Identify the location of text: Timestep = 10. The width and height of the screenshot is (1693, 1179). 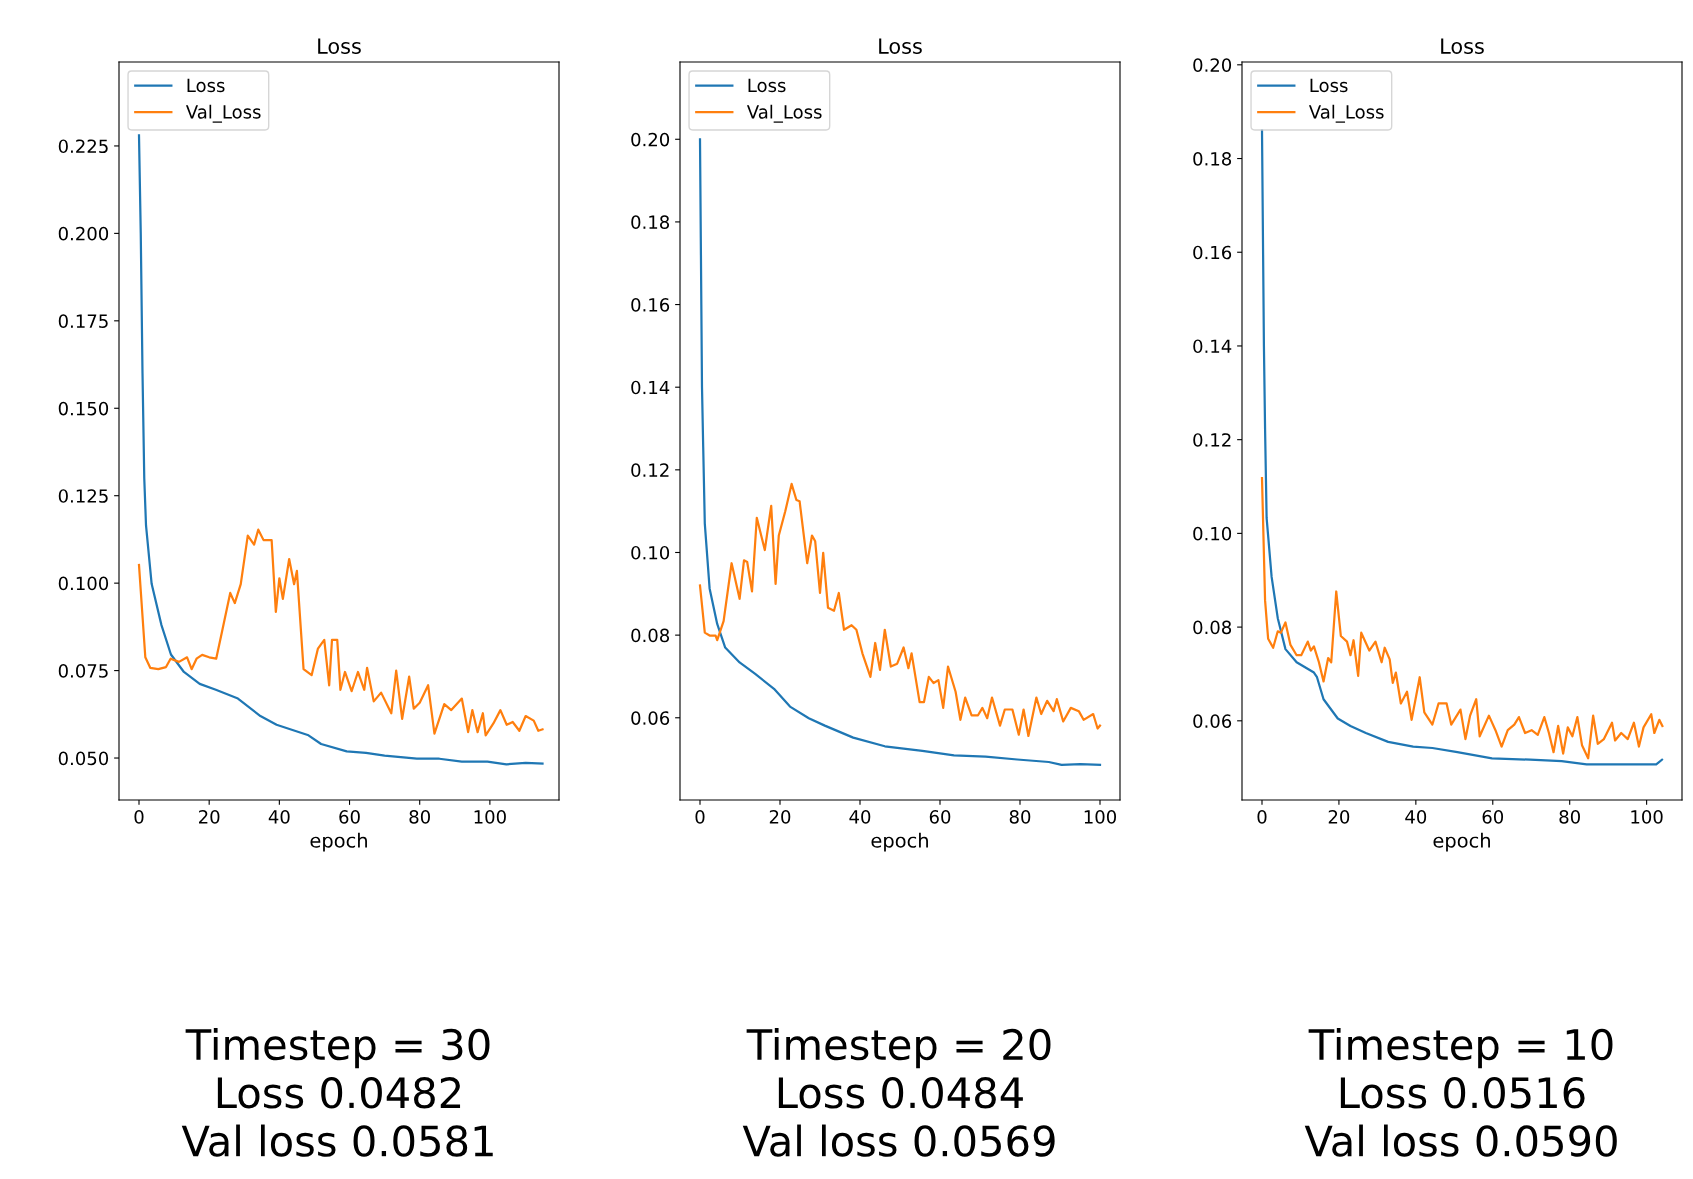
(1460, 1048).